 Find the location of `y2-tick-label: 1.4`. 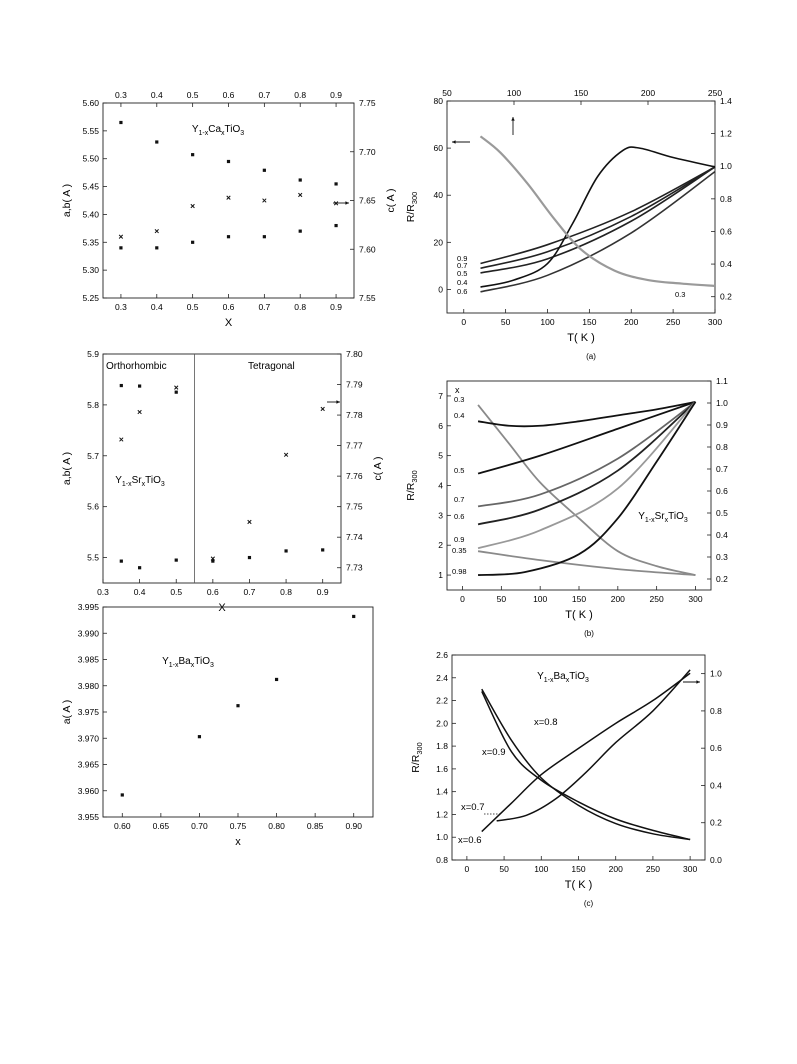

y2-tick-label: 1.4 is located at coordinates (726, 101).